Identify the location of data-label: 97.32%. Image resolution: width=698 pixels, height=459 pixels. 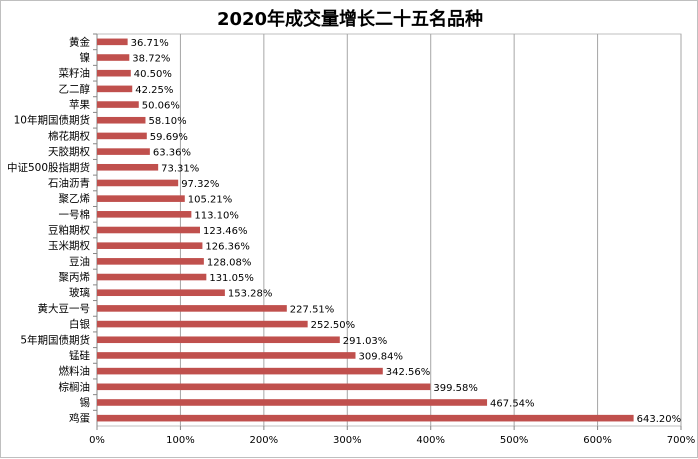
(200, 184).